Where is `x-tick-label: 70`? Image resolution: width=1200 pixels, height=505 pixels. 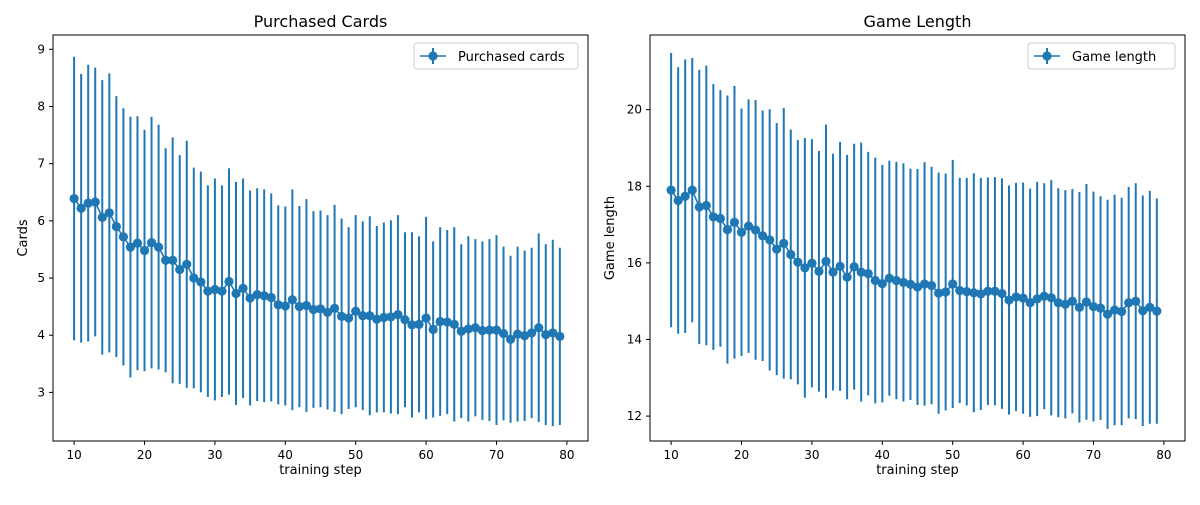 x-tick-label: 70 is located at coordinates (1093, 455).